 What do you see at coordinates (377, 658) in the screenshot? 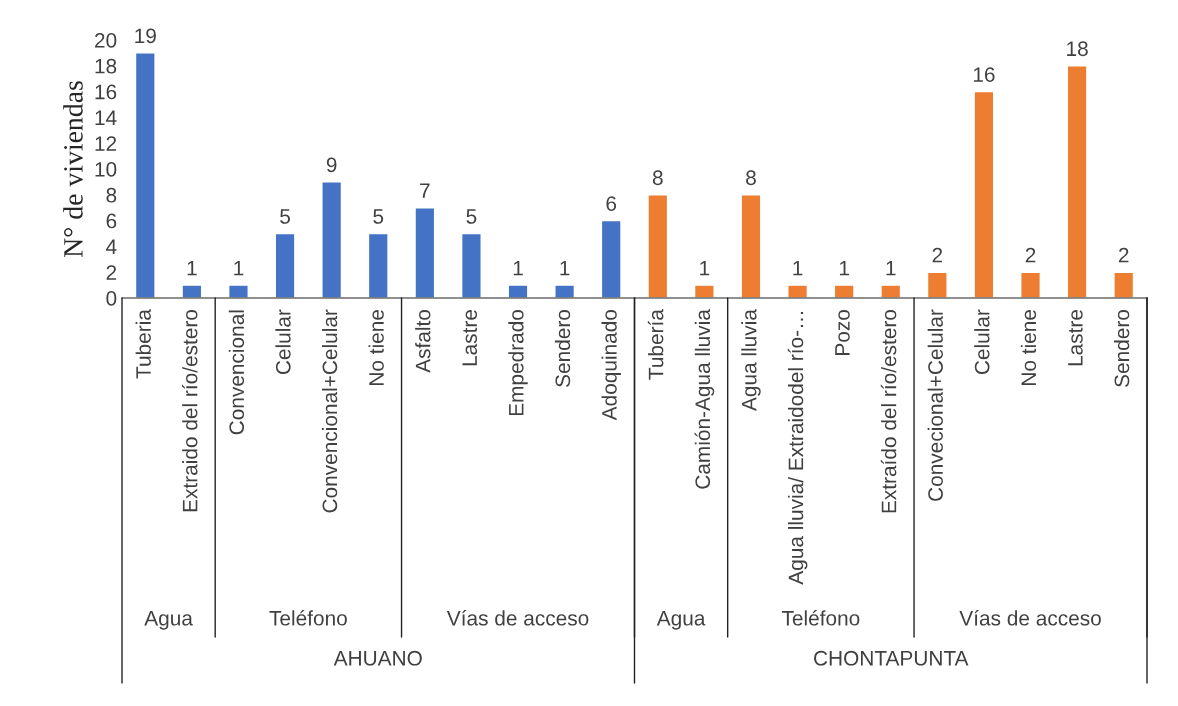
I see `text: AHUANO` at bounding box center [377, 658].